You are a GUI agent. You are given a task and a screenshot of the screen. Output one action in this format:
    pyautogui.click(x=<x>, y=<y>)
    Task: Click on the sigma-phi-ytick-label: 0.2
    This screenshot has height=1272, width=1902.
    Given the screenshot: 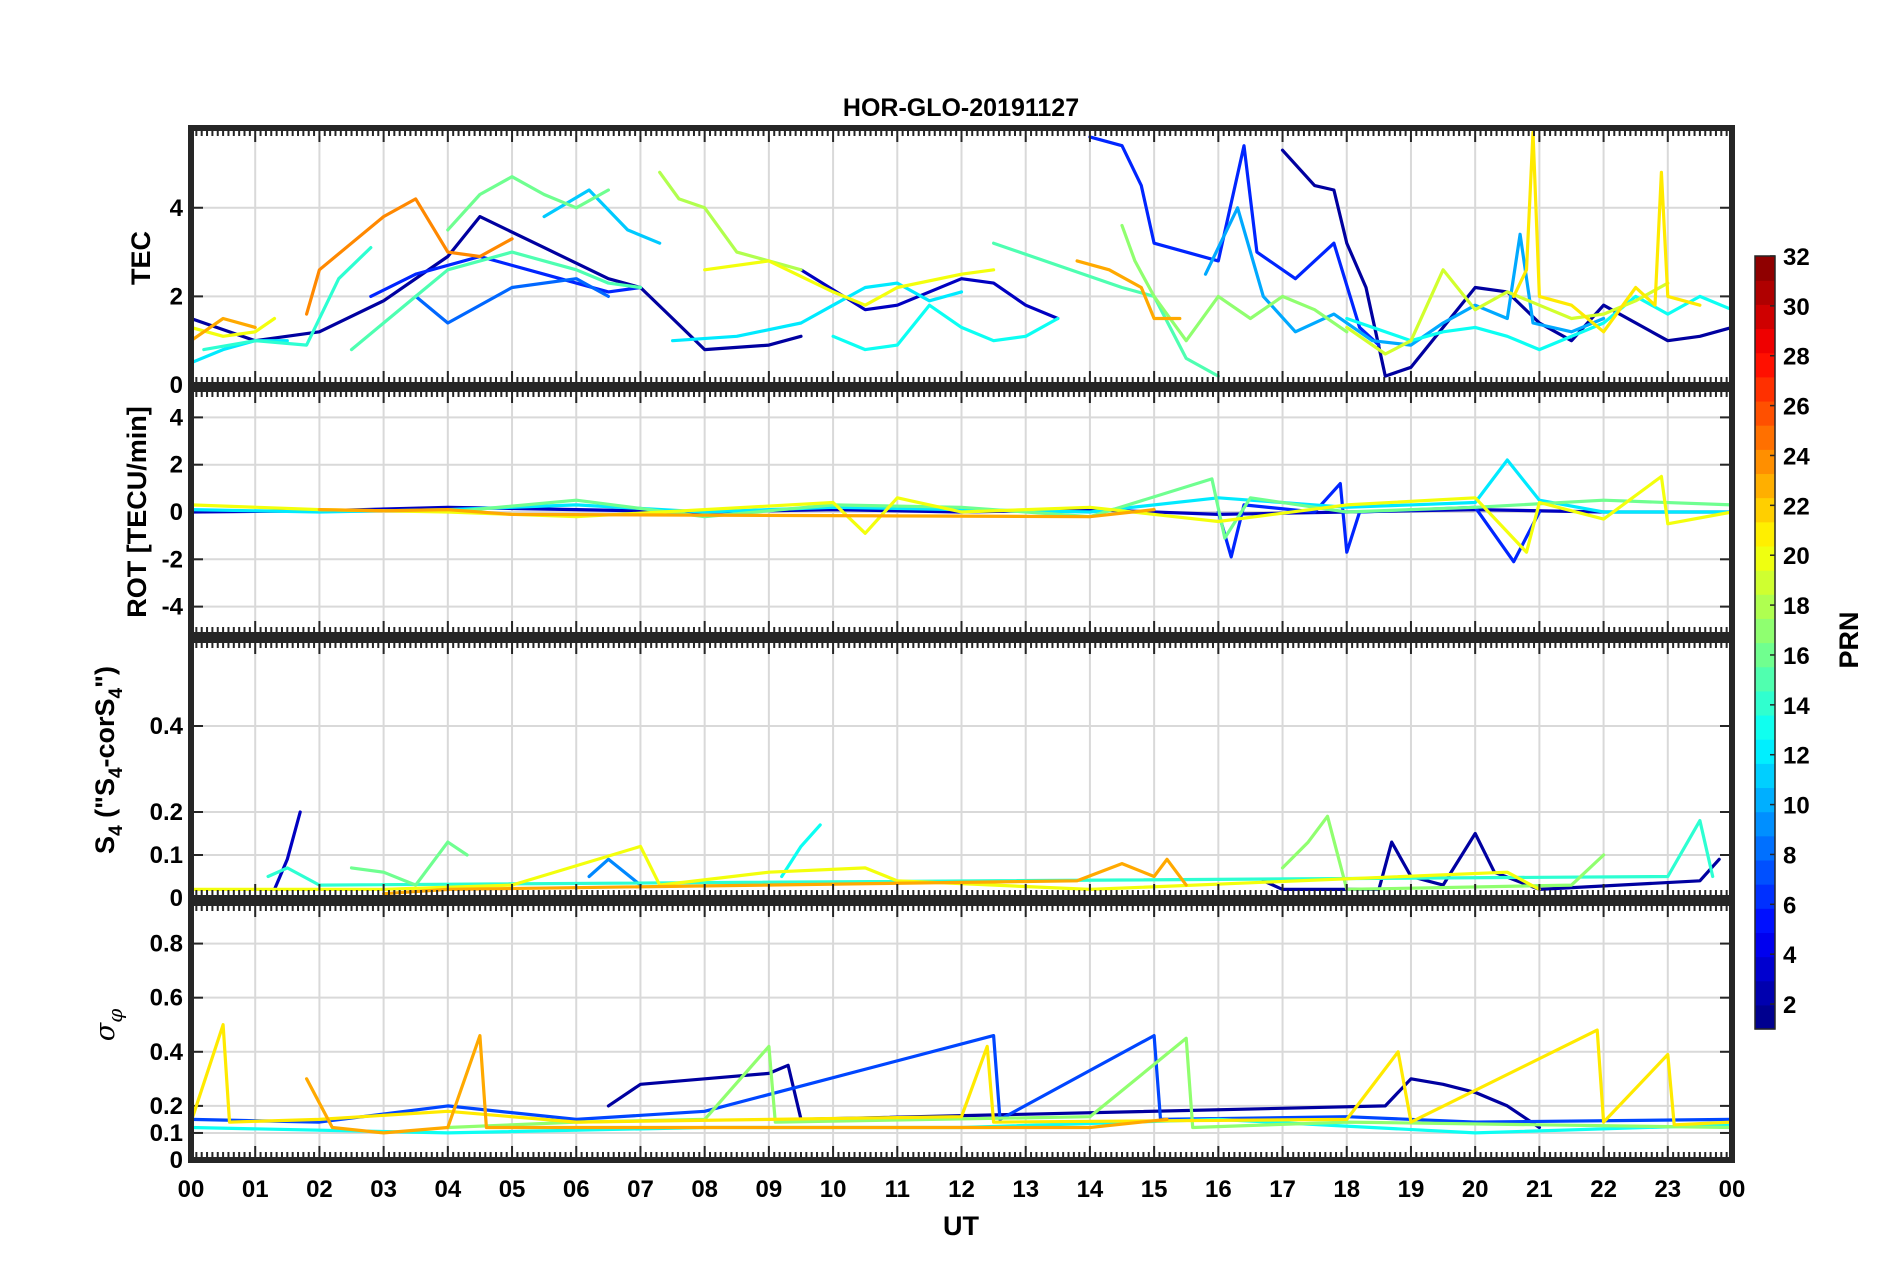 What is the action you would take?
    pyautogui.click(x=166, y=1106)
    